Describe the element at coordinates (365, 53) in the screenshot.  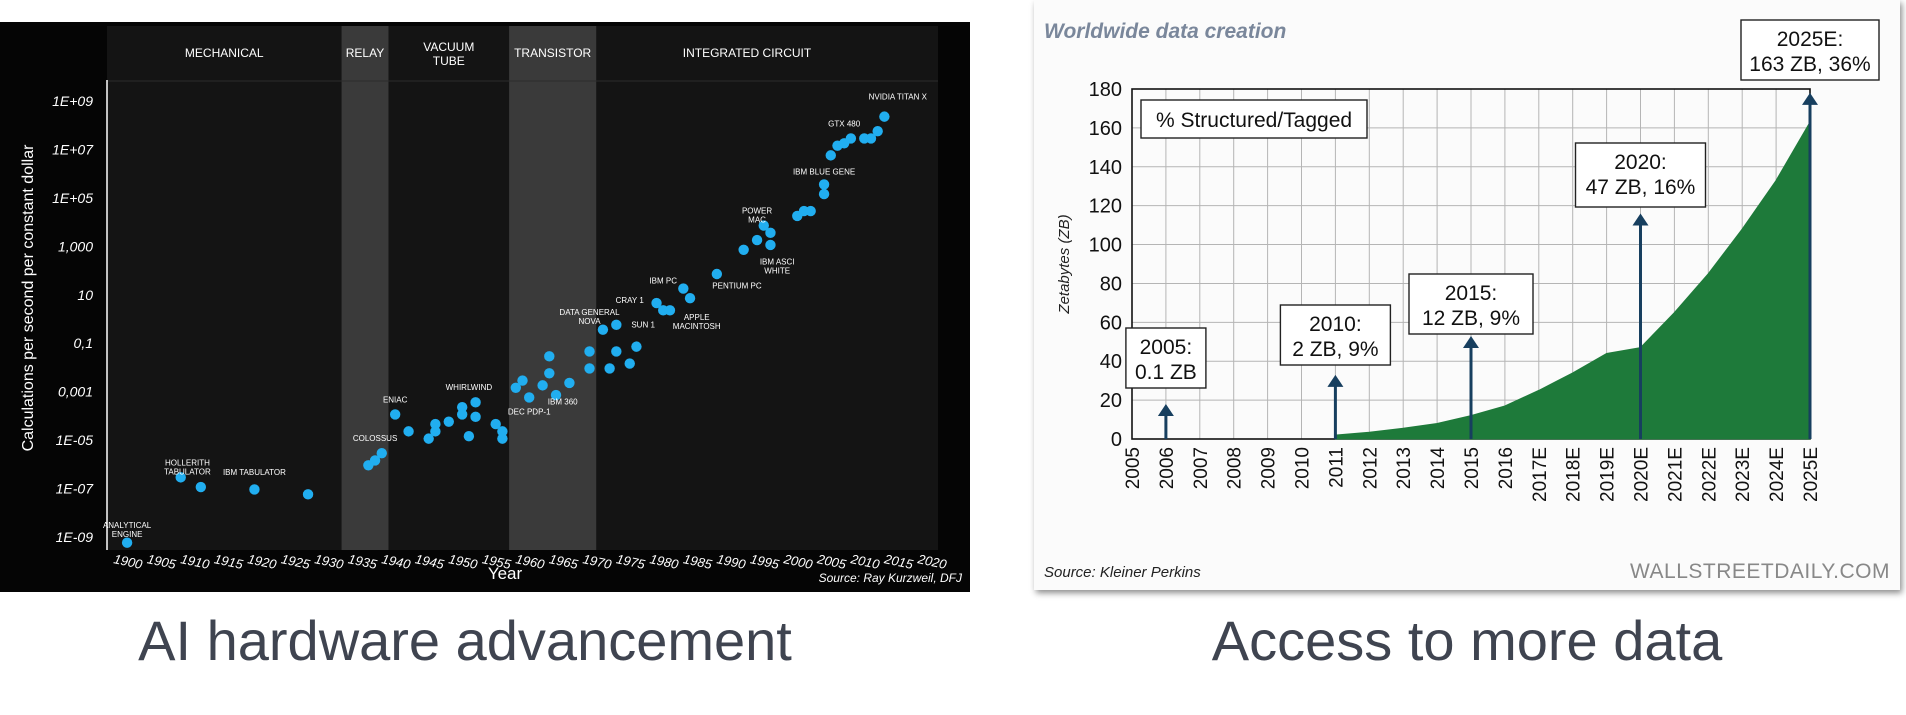
I see `era-label: RELAY` at that location.